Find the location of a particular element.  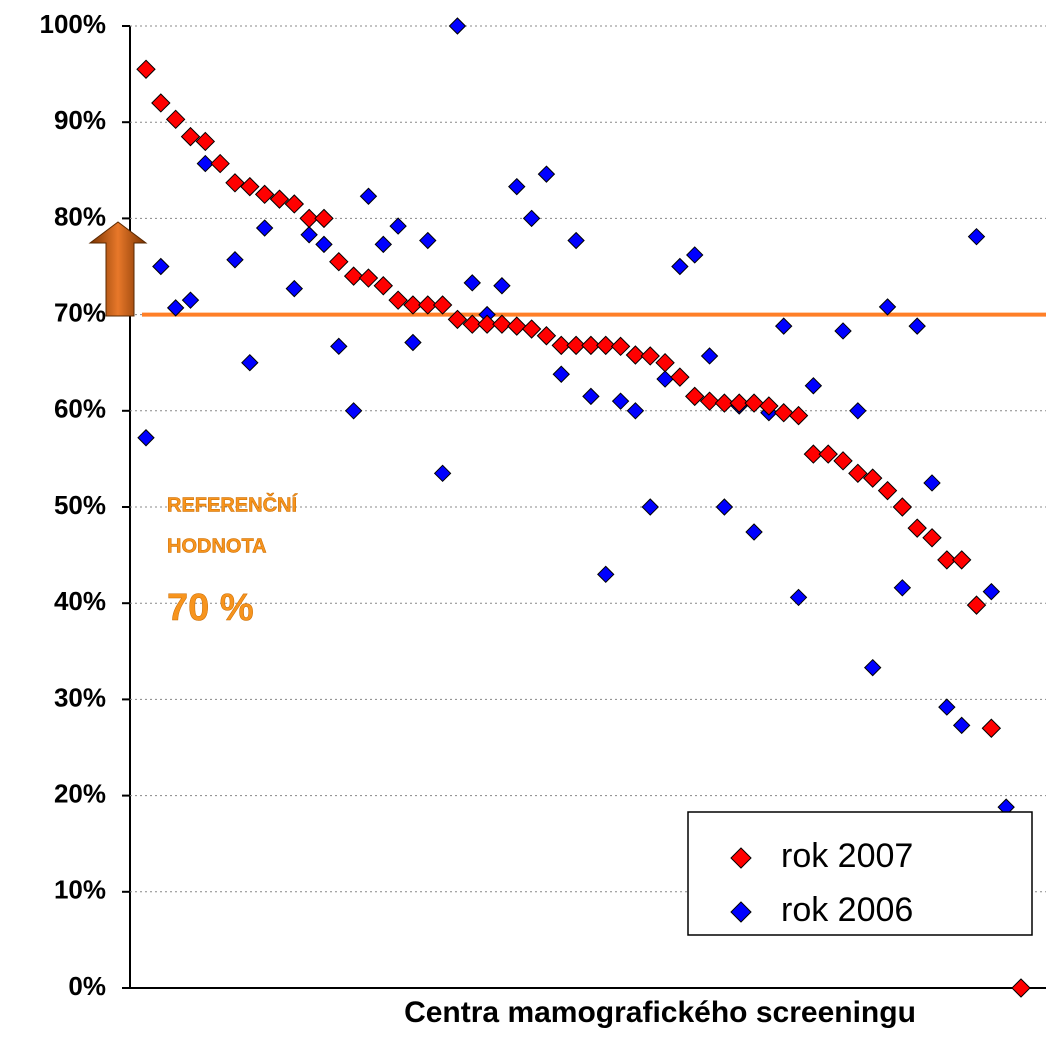

annotation: REFERENČNÍ is located at coordinates (232, 504).